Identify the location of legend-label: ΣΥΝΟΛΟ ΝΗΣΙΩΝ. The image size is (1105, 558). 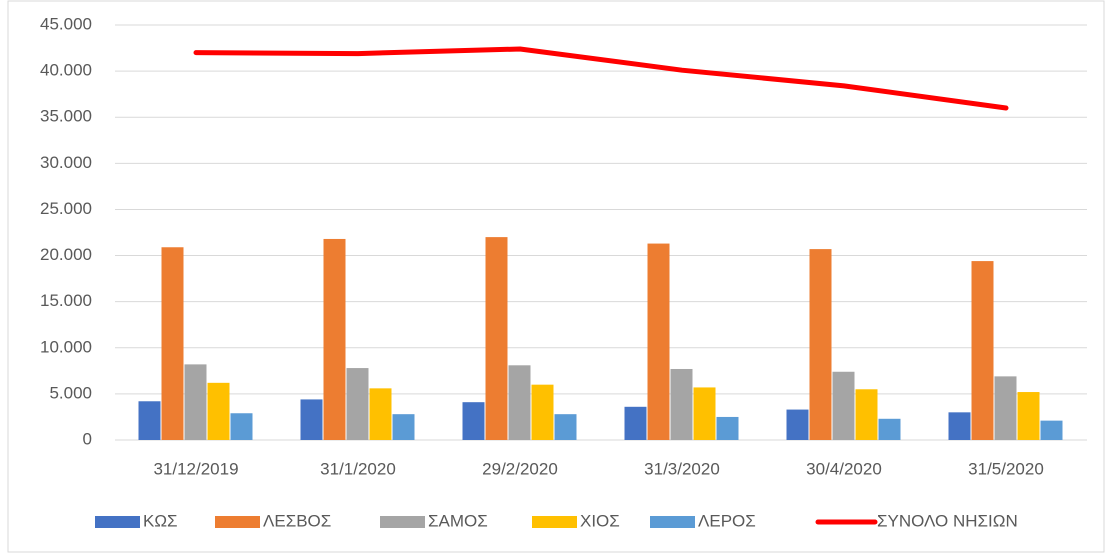
(947, 520).